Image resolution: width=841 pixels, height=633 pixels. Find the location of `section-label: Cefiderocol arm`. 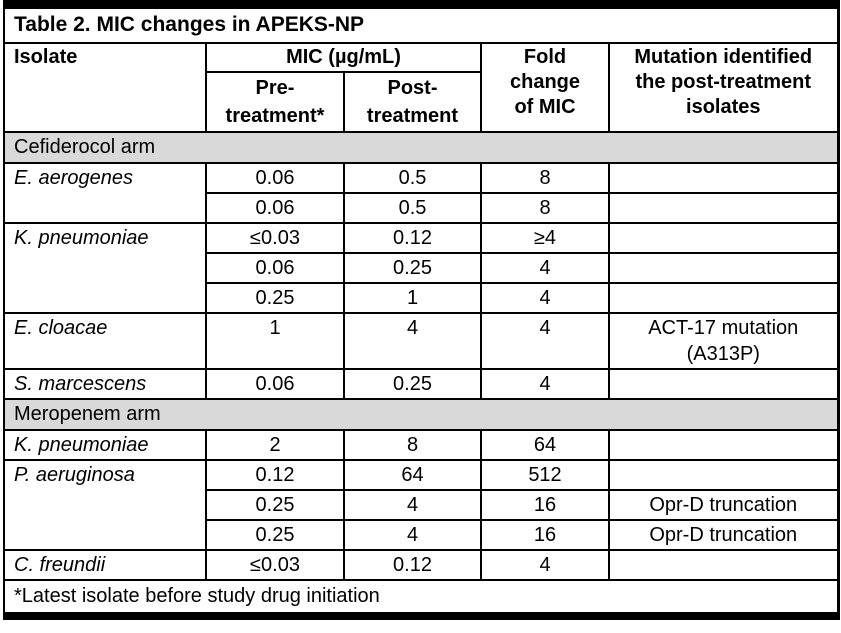

section-label: Cefiderocol arm is located at coordinates (421, 147).